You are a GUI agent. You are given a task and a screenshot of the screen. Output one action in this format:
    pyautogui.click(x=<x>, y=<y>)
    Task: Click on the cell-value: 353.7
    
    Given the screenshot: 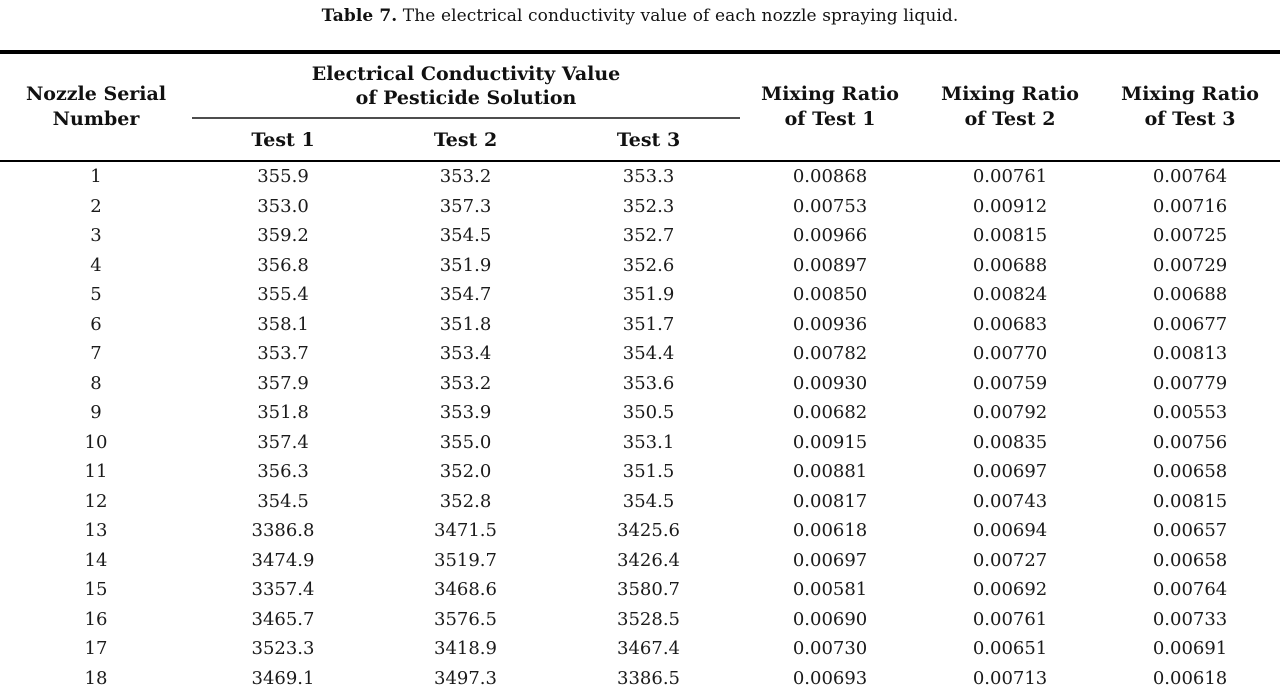 What is the action you would take?
    pyautogui.click(x=283, y=354)
    